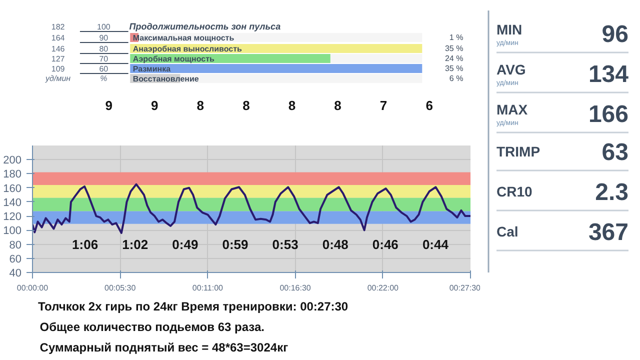  Describe the element at coordinates (12, 160) in the screenshot. I see `y-tick-label: 200` at that location.